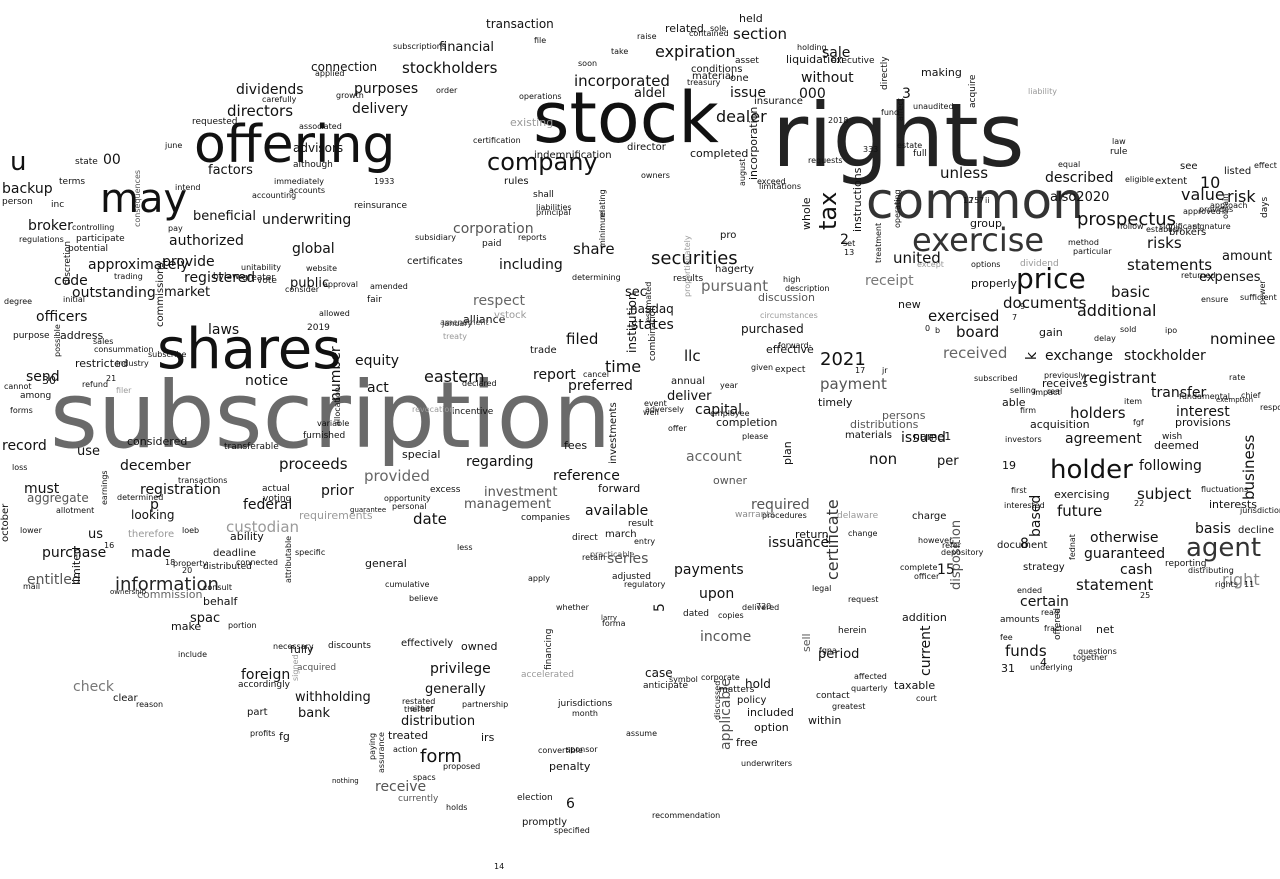 The height and width of the screenshot is (879, 1280). Describe the element at coordinates (1133, 401) in the screenshot. I see `word-item: item` at that location.